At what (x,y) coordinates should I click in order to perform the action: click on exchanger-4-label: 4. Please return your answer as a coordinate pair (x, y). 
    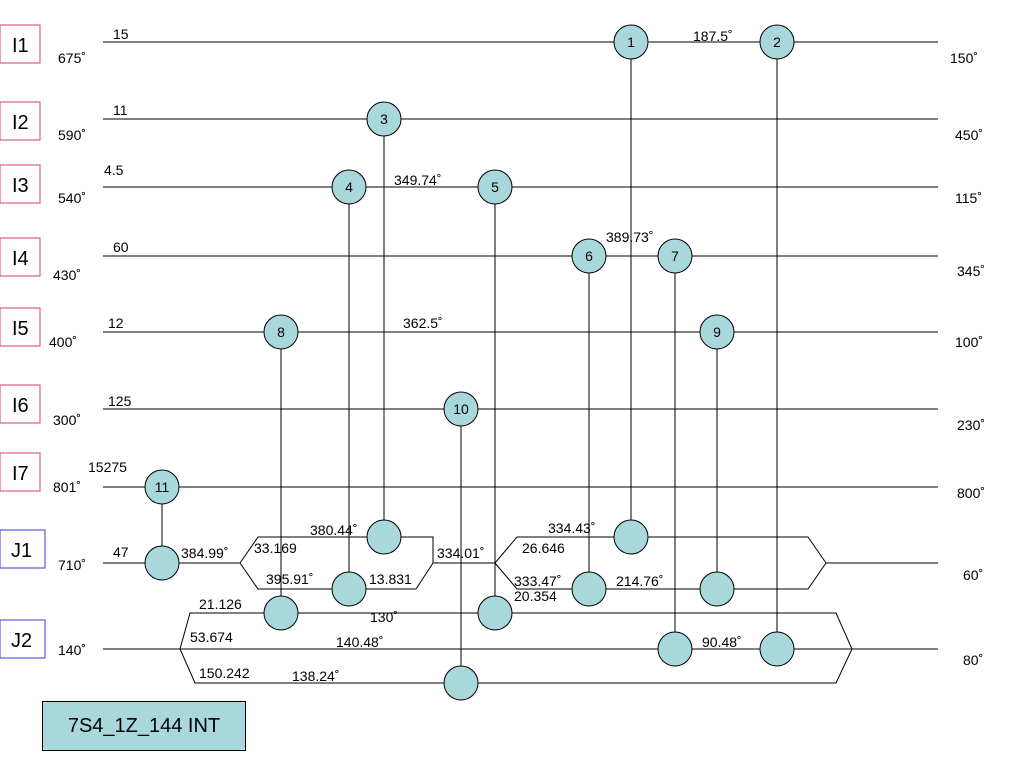
    Looking at the image, I should click on (349, 187).